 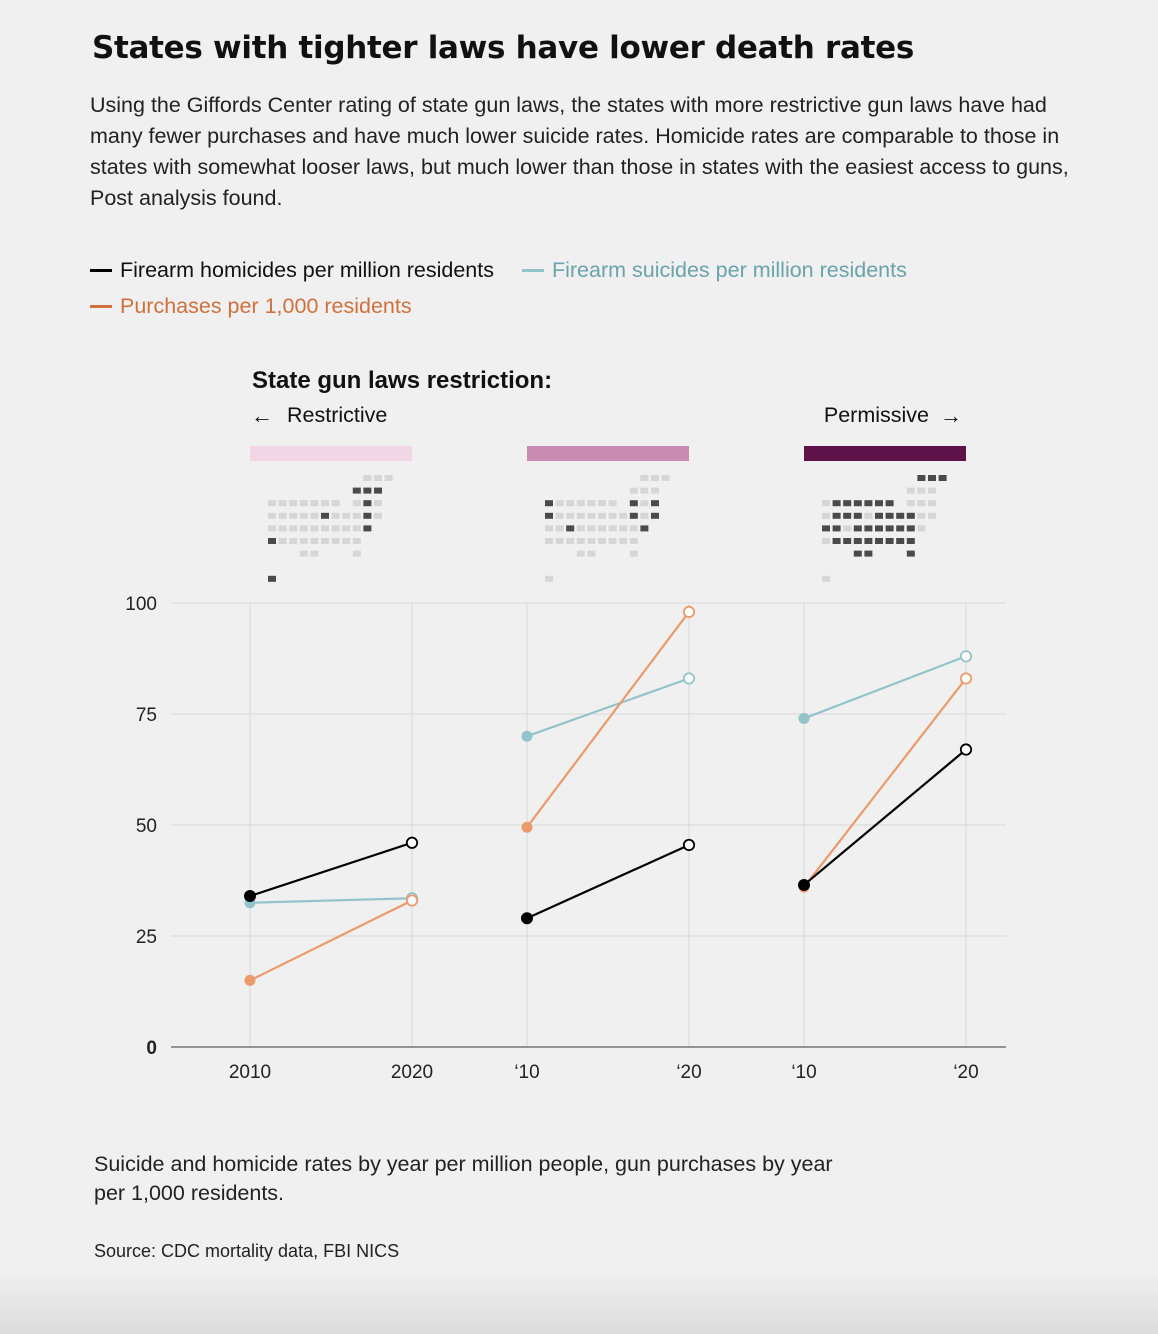 I want to click on state-maps, so click(x=607, y=528).